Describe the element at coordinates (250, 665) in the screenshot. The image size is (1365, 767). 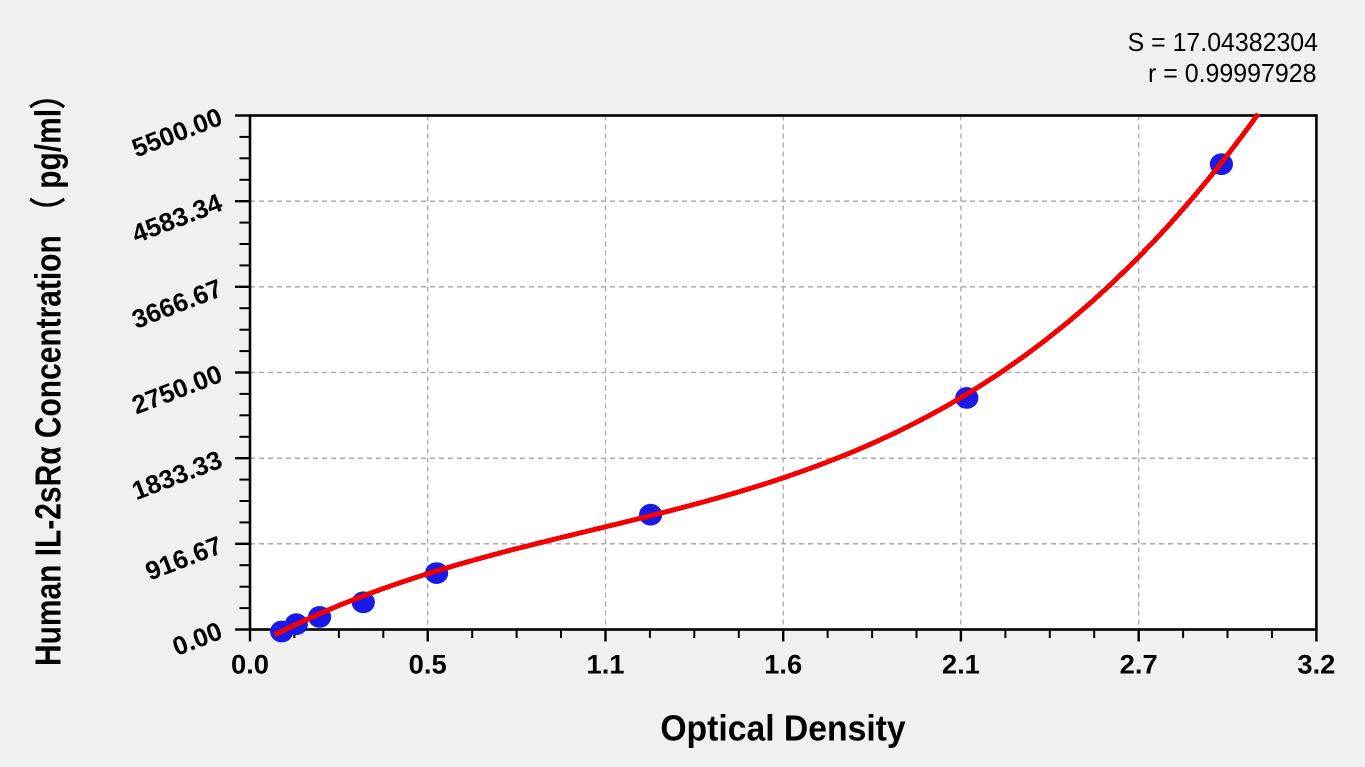
I see `svg-text: 0.0` at that location.